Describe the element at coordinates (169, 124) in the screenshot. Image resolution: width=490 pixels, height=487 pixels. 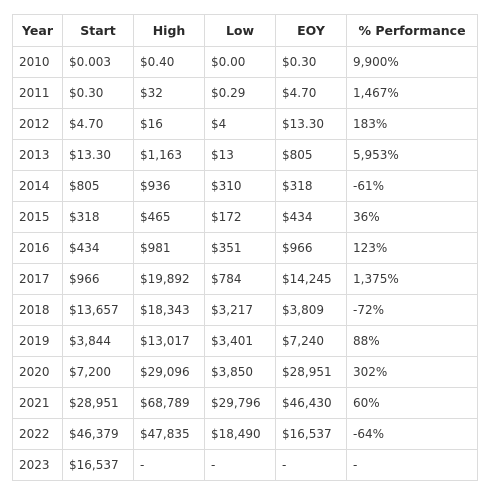
I see `cell-high: $16` at that location.